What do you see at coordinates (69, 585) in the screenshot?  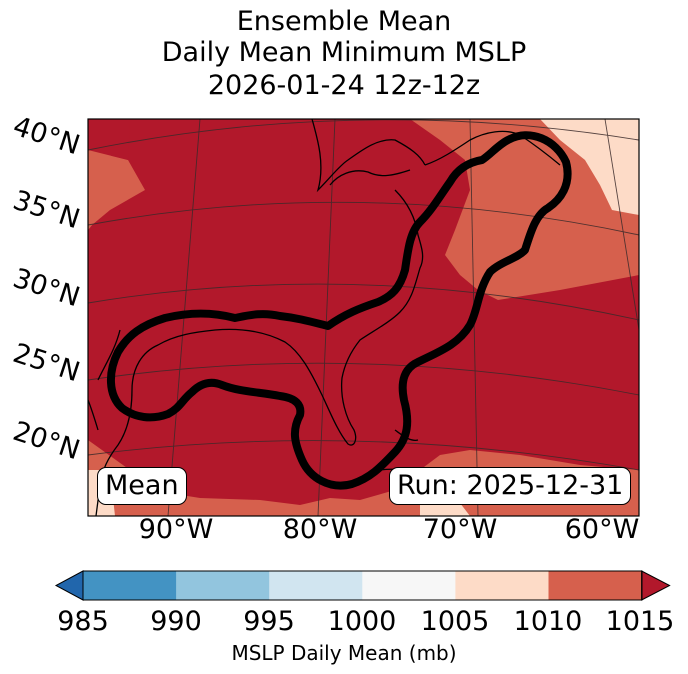 I see `colorbar-extend-low` at bounding box center [69, 585].